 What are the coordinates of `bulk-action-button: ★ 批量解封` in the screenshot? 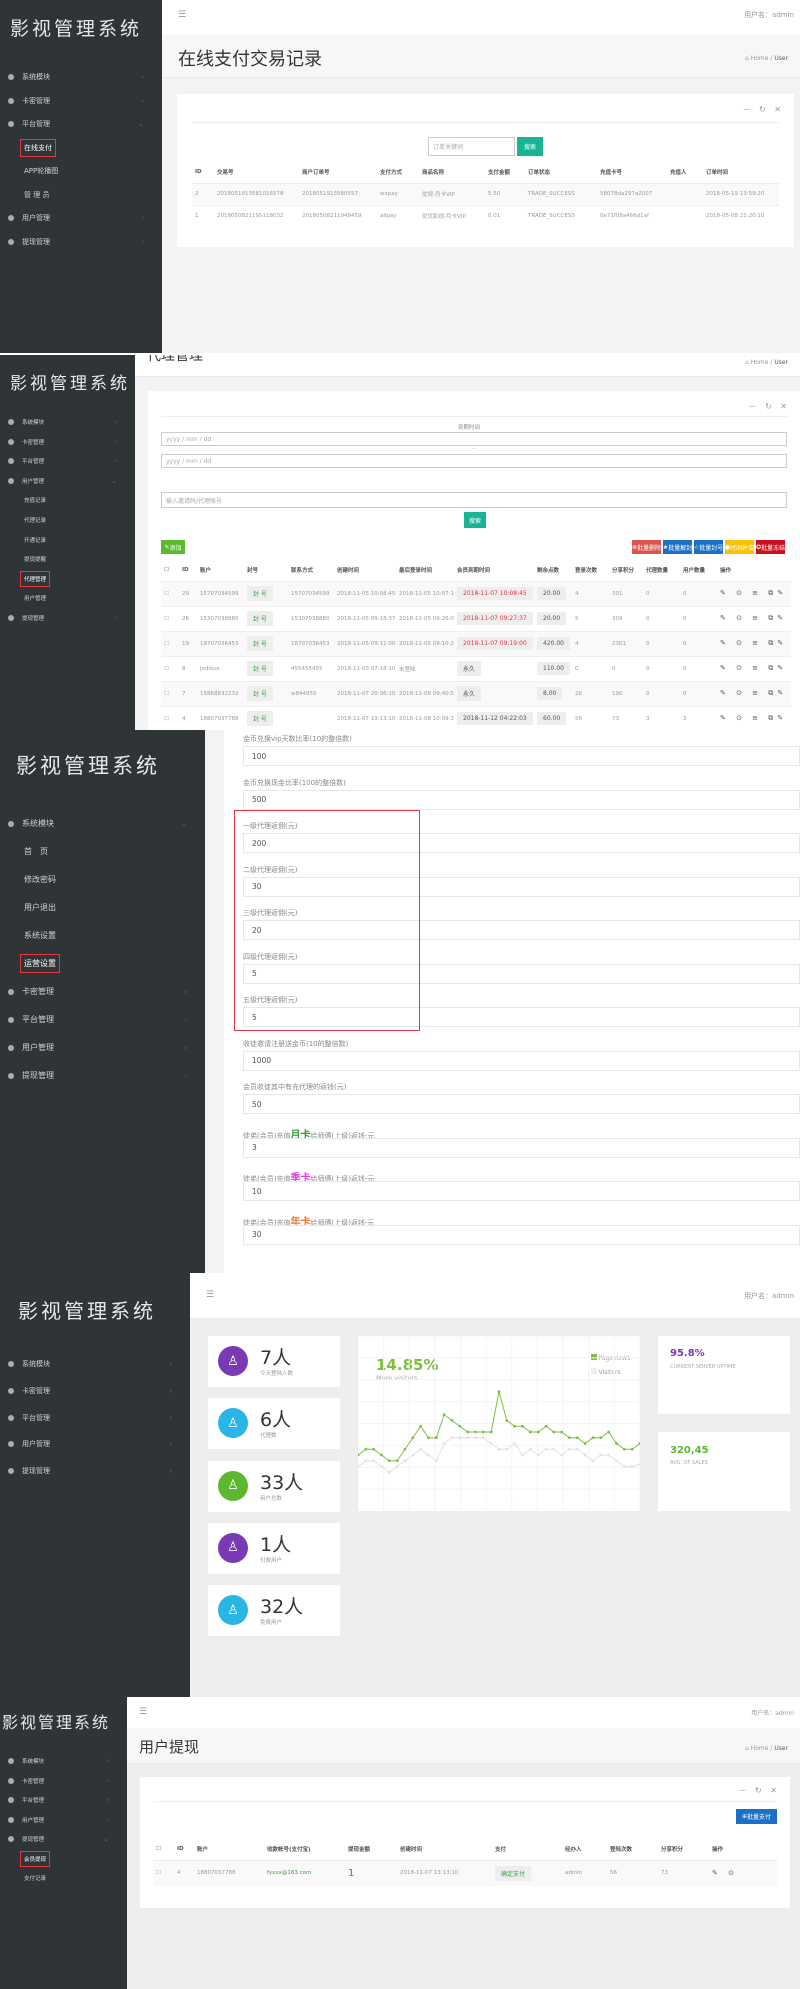 It's located at (677, 547).